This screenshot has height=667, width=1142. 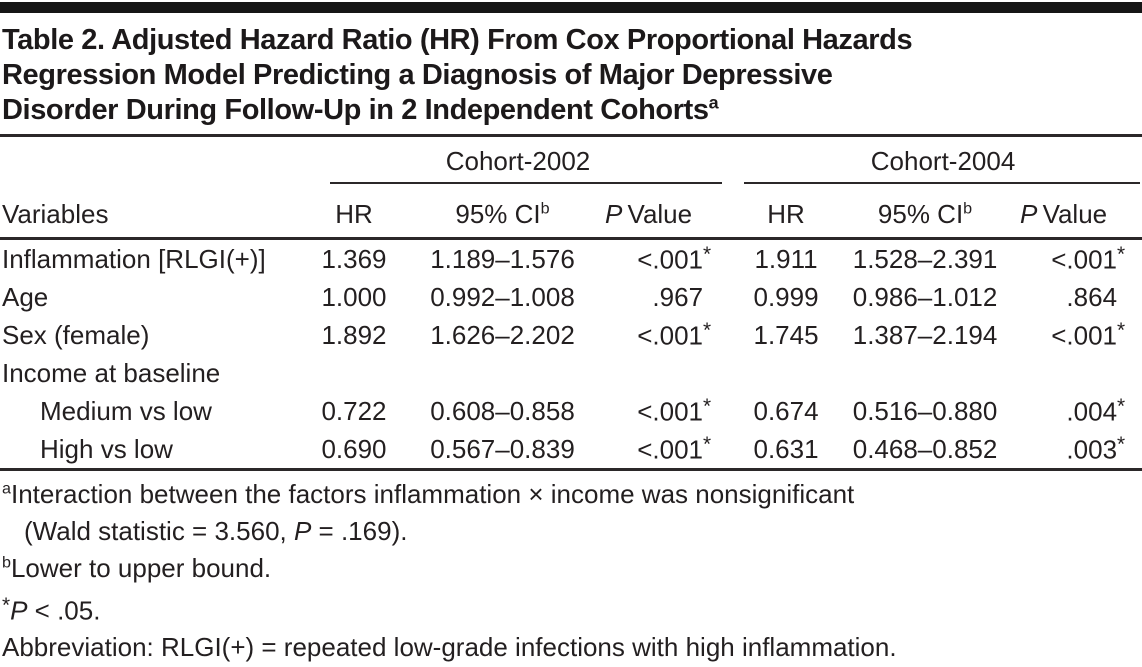 I want to click on p-value-cell: .003*, so click(x=1081, y=450).